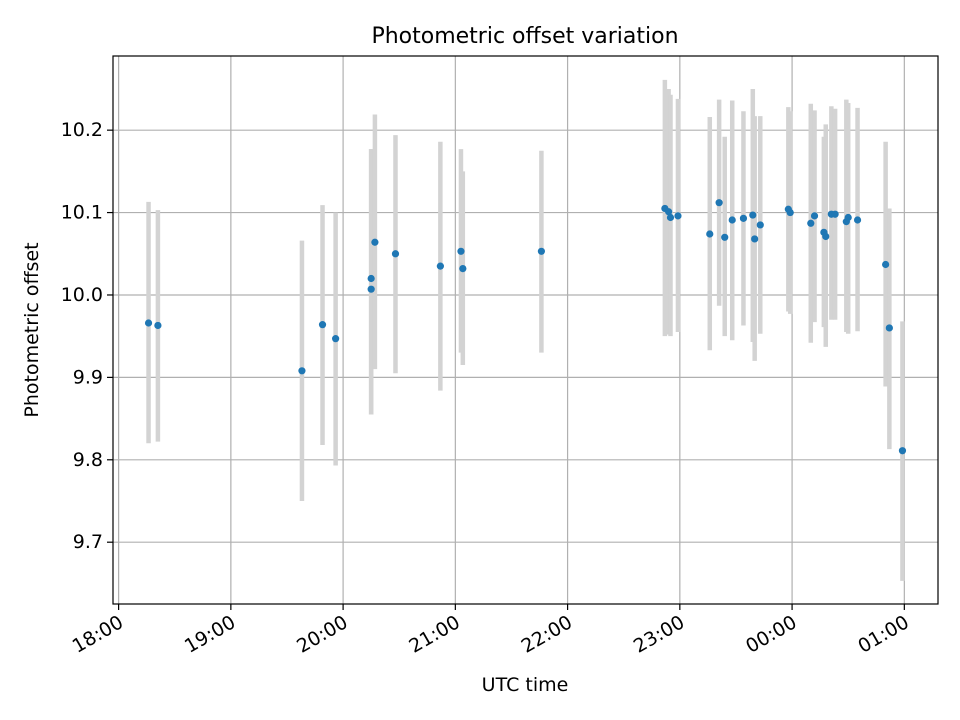 The height and width of the screenshot is (720, 960). I want to click on chart-title: Photometric offset variation, so click(524, 36).